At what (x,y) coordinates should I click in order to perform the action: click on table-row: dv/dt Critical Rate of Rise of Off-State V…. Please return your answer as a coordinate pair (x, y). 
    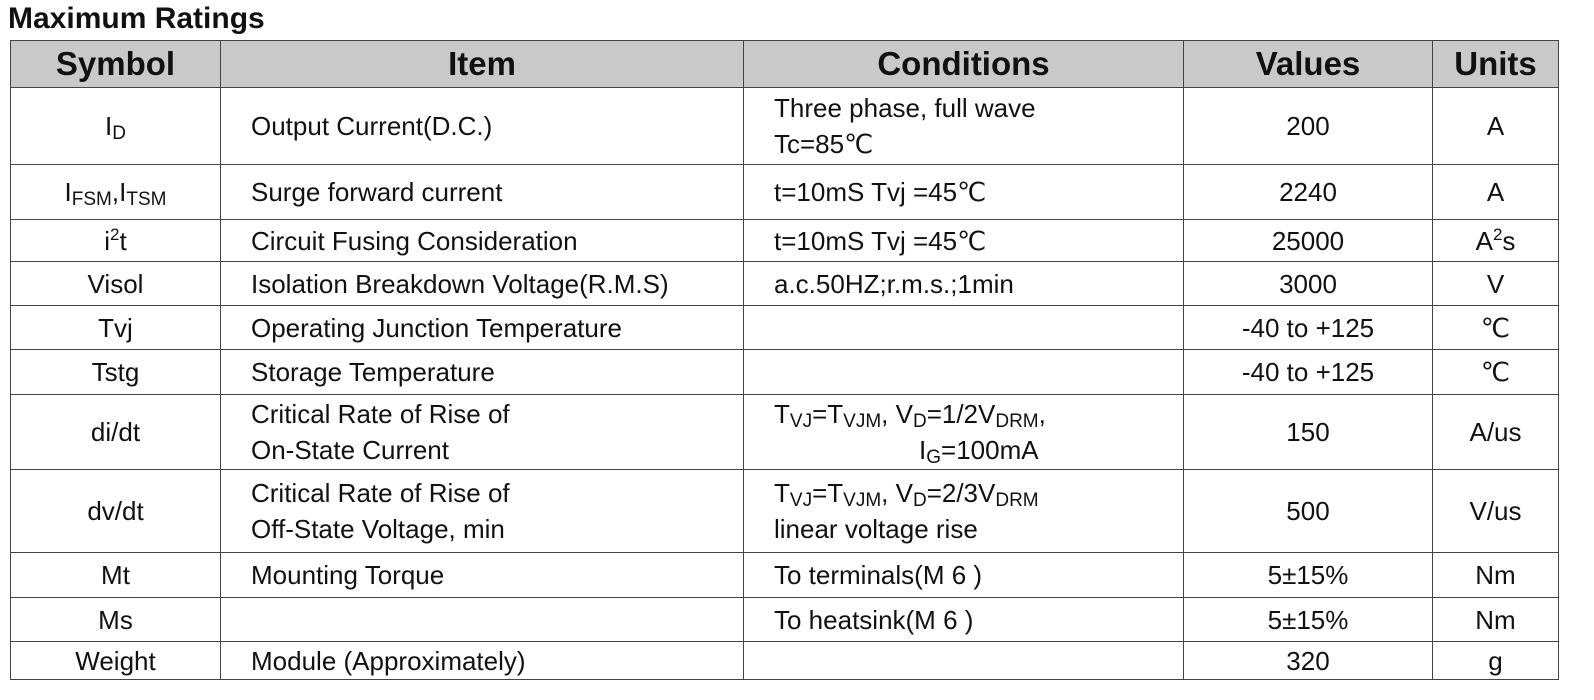
    Looking at the image, I should click on (784, 511).